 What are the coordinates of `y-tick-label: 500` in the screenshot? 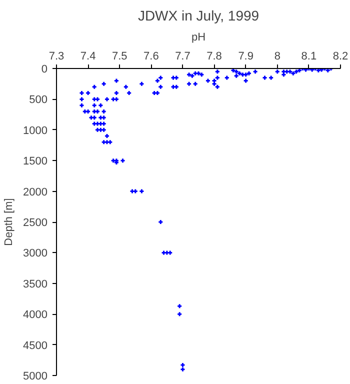 It's located at (38, 100).